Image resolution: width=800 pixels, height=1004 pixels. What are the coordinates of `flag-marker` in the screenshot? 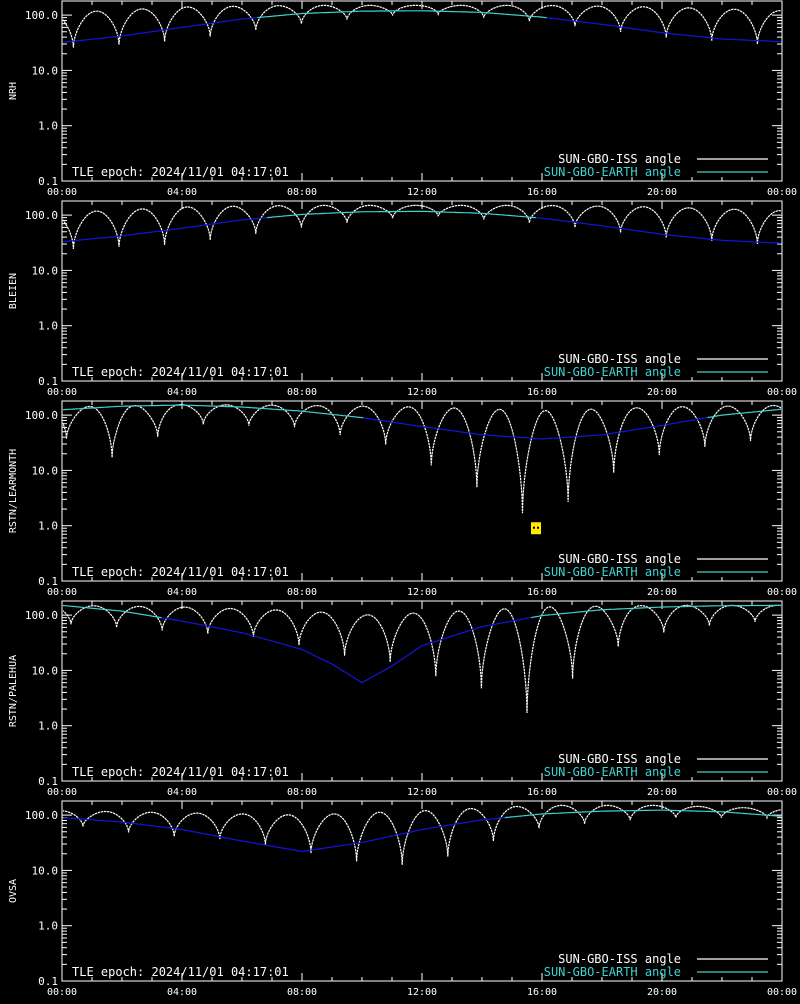 It's located at (536, 528).